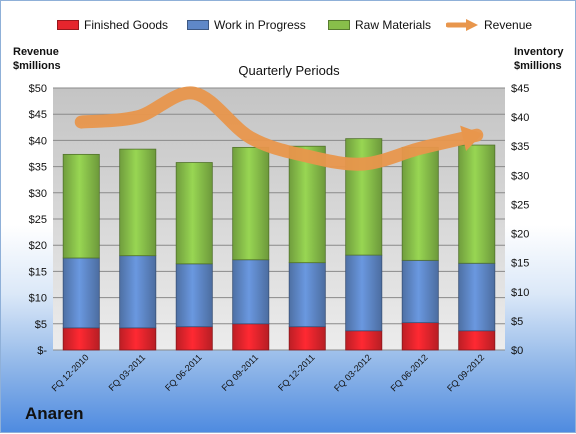  I want to click on left-tick-label: $5, so click(41, 325).